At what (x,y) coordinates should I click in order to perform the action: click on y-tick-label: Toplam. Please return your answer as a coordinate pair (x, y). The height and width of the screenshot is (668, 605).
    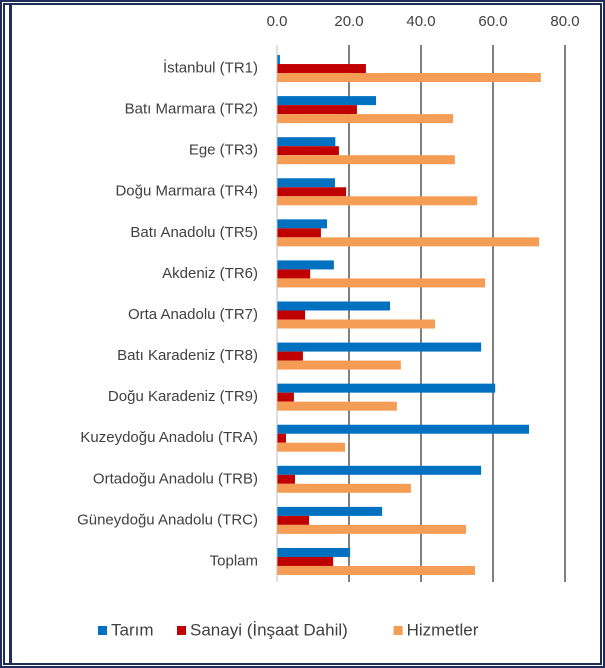
    Looking at the image, I should click on (234, 560).